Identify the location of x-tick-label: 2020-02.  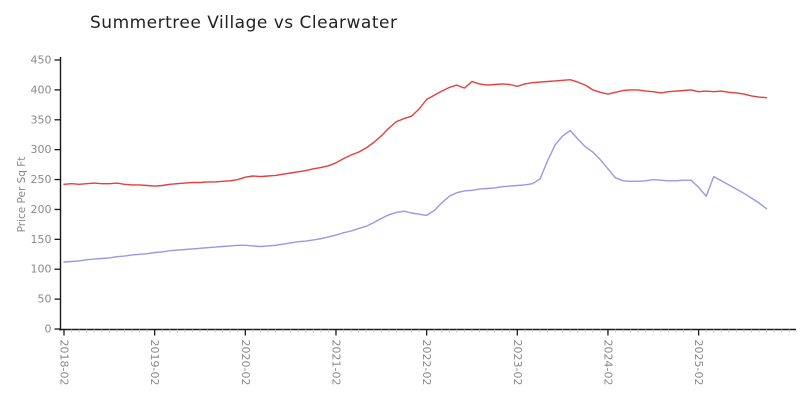
(245, 363).